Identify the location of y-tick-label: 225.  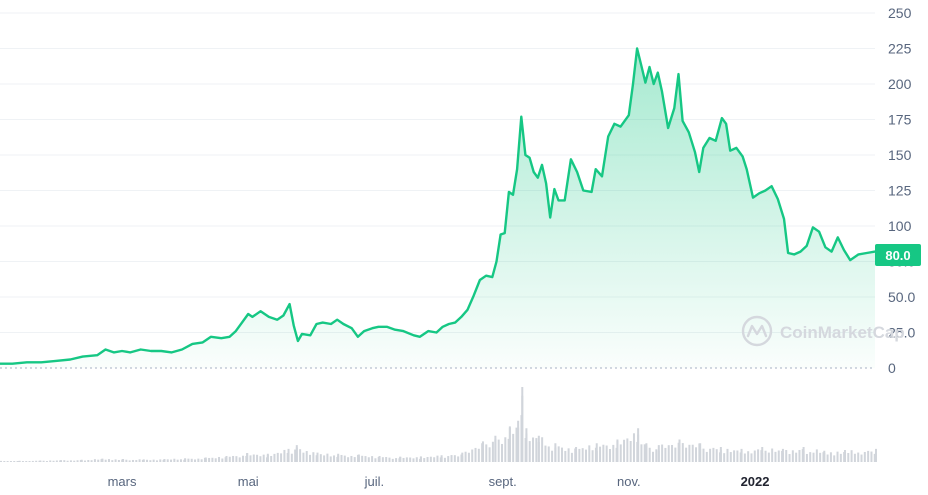
(900, 49).